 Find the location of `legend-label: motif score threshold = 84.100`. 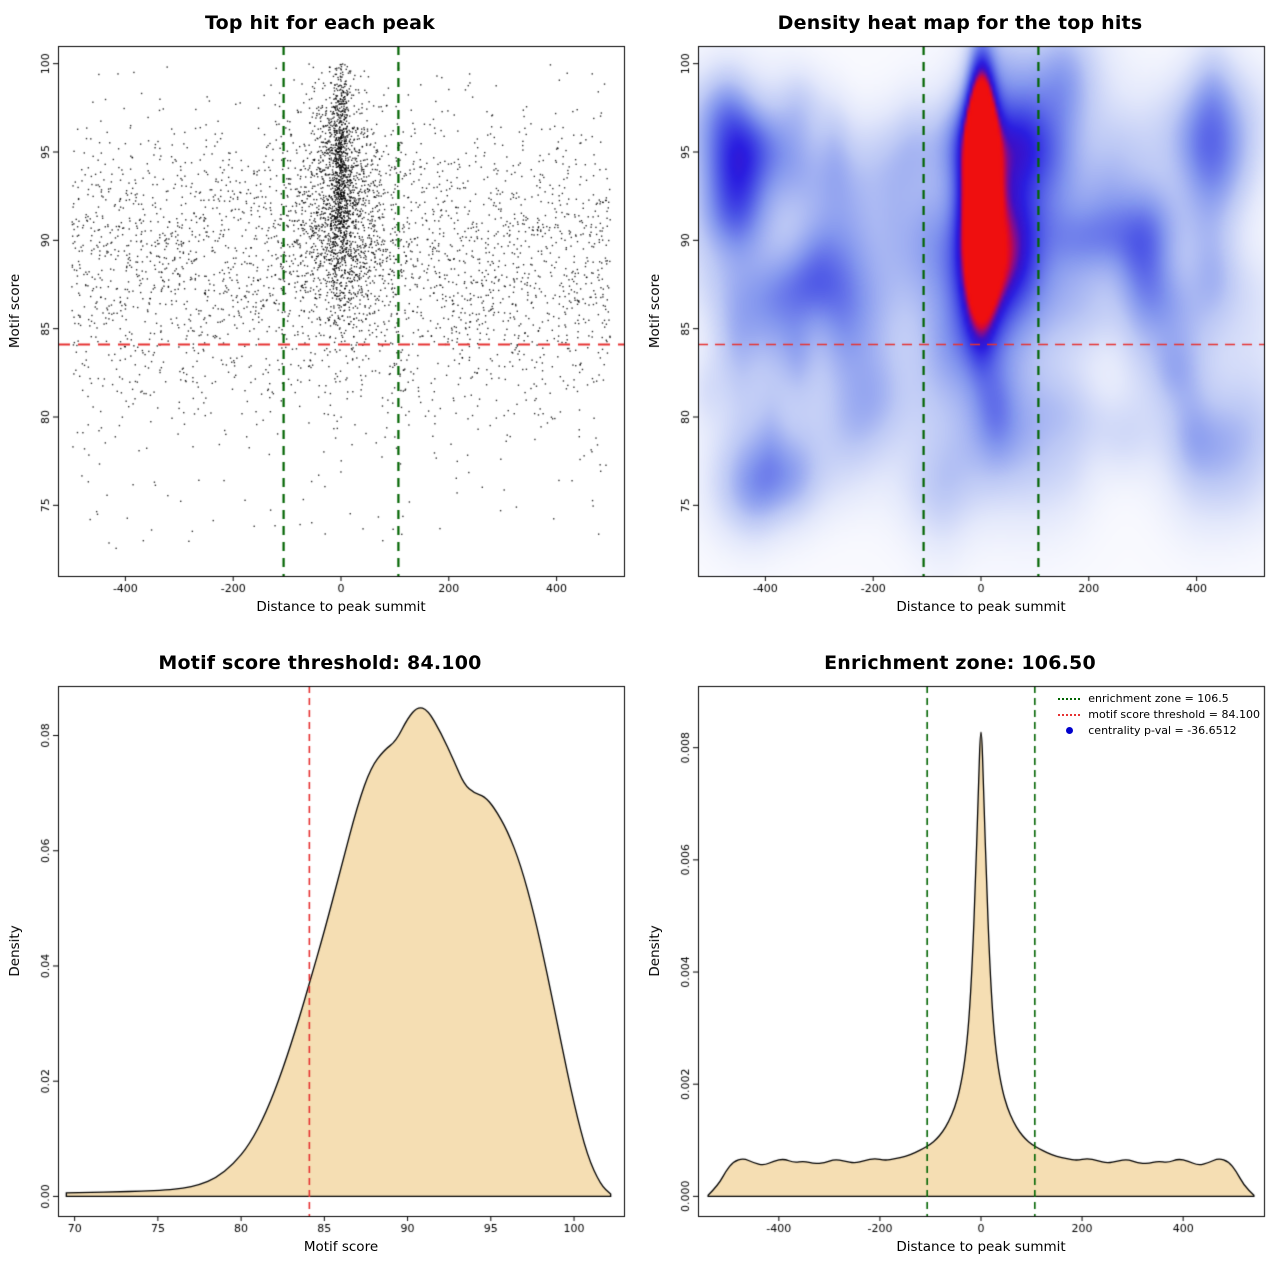

legend-label: motif score threshold = 84.100 is located at coordinates (1174, 714).